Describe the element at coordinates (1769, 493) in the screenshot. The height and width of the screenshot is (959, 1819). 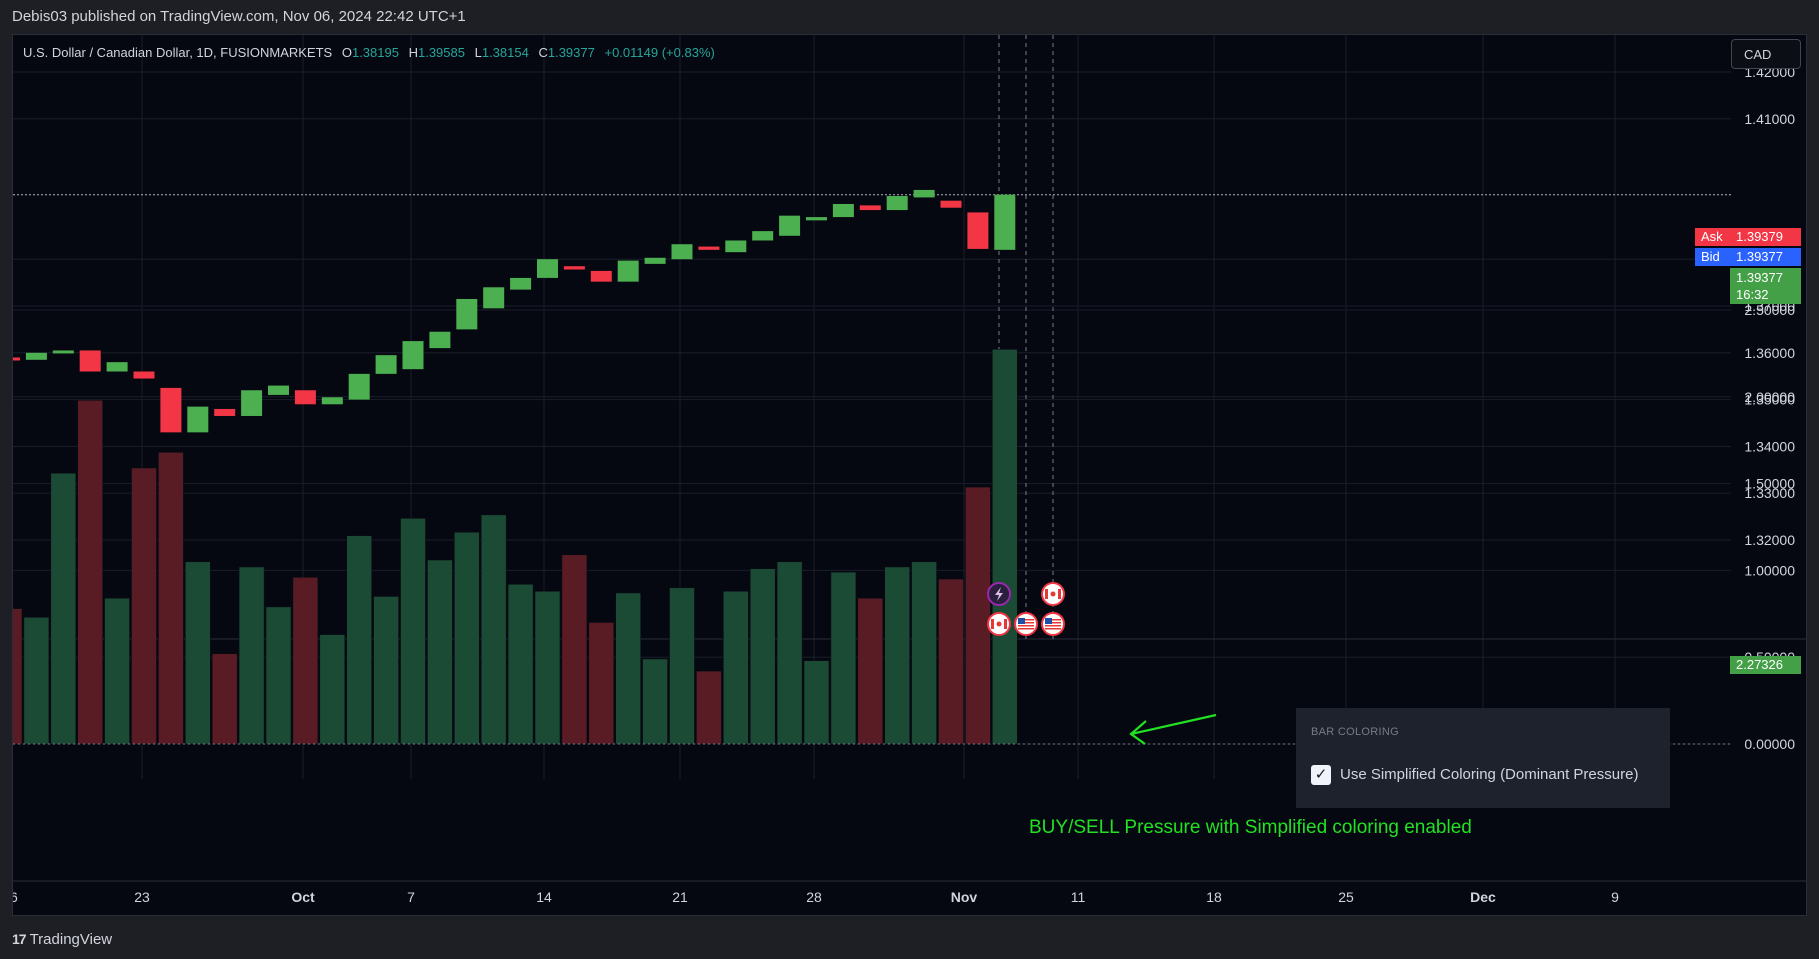
I see `price-axis-label: 1.33000` at that location.